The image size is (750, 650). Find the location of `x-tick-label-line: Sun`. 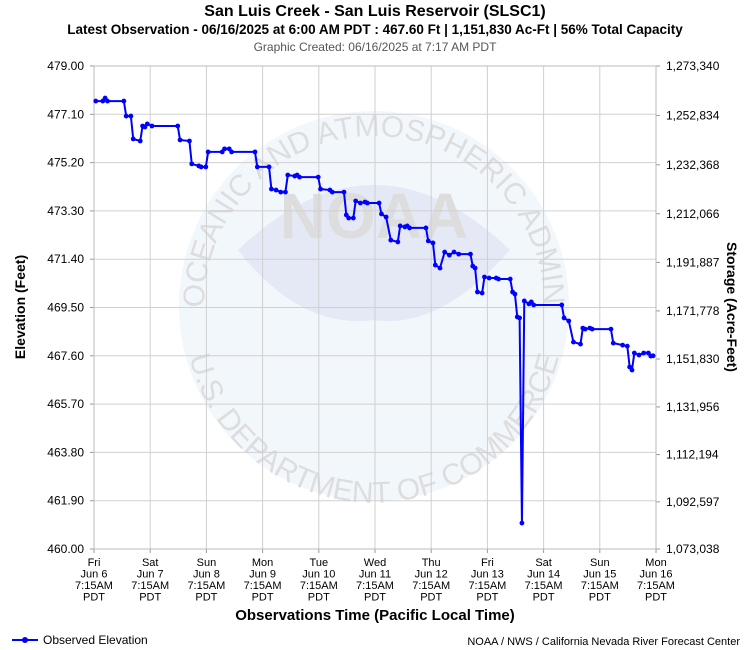

x-tick-label-line: Sun is located at coordinates (600, 563).